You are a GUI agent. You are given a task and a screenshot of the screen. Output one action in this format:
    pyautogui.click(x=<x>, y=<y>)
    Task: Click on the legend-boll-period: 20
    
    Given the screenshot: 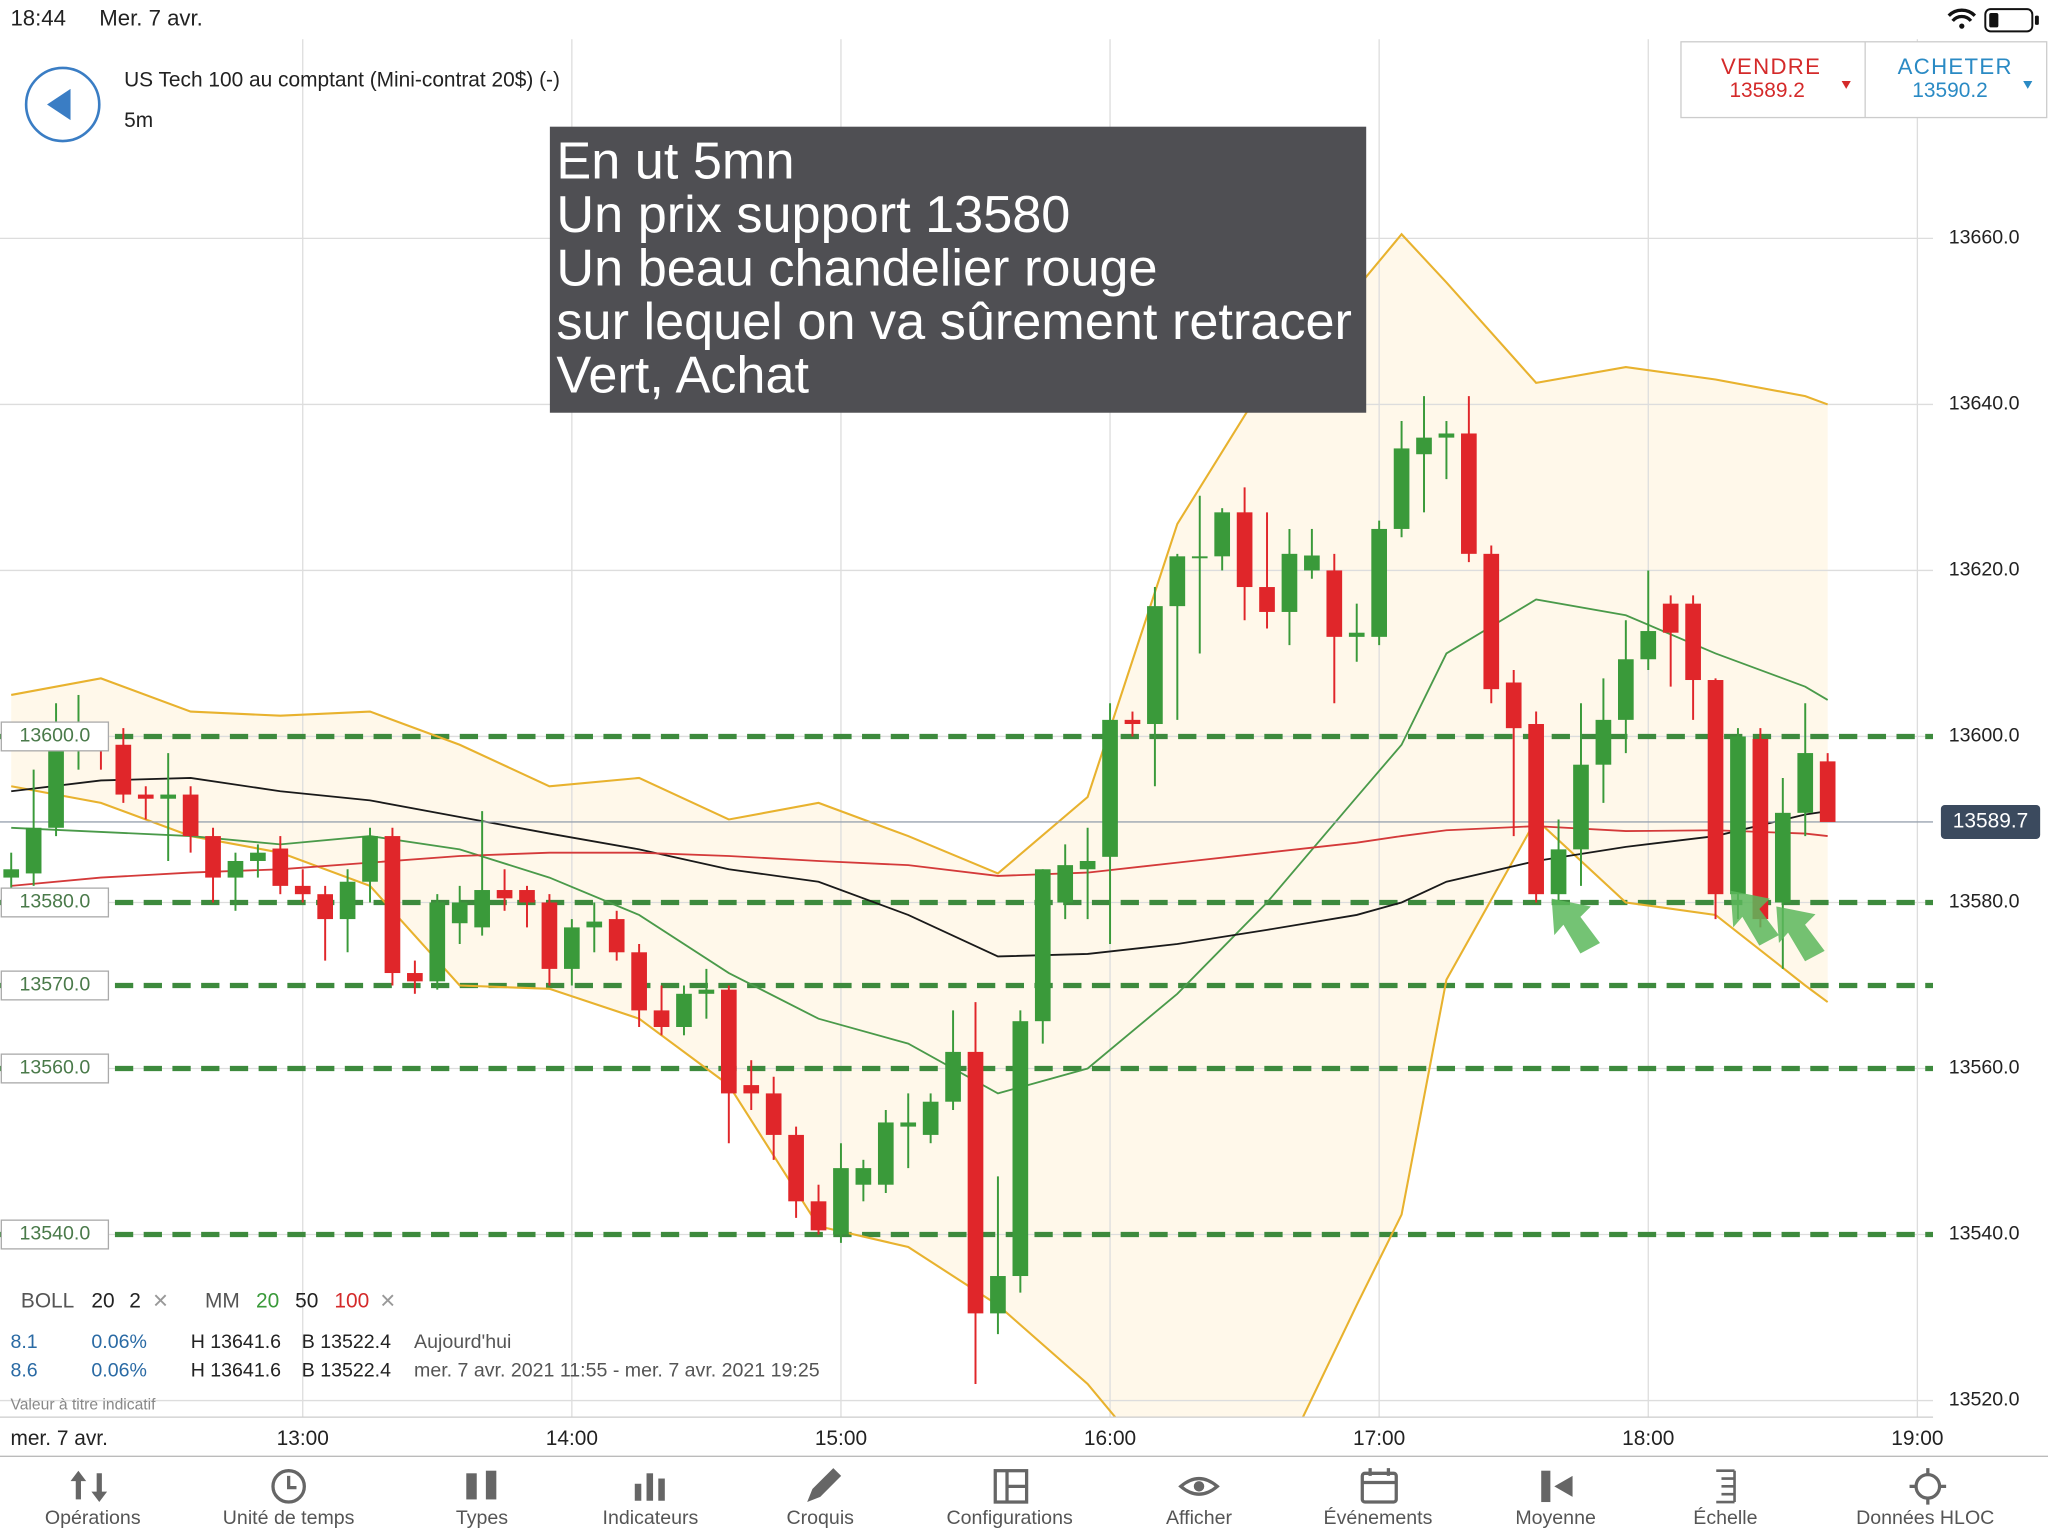 What is the action you would take?
    pyautogui.click(x=102, y=1301)
    